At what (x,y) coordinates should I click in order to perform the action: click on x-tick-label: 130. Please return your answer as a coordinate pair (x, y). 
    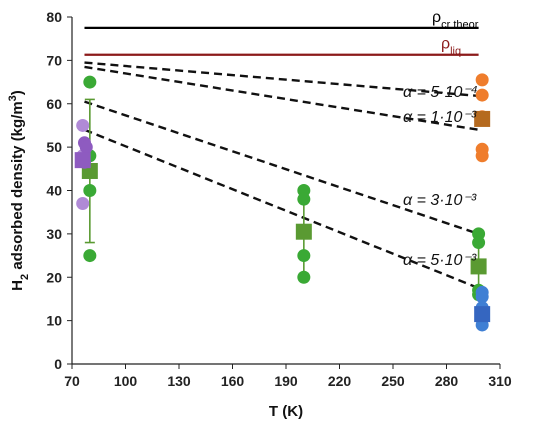
    Looking at the image, I should click on (179, 381).